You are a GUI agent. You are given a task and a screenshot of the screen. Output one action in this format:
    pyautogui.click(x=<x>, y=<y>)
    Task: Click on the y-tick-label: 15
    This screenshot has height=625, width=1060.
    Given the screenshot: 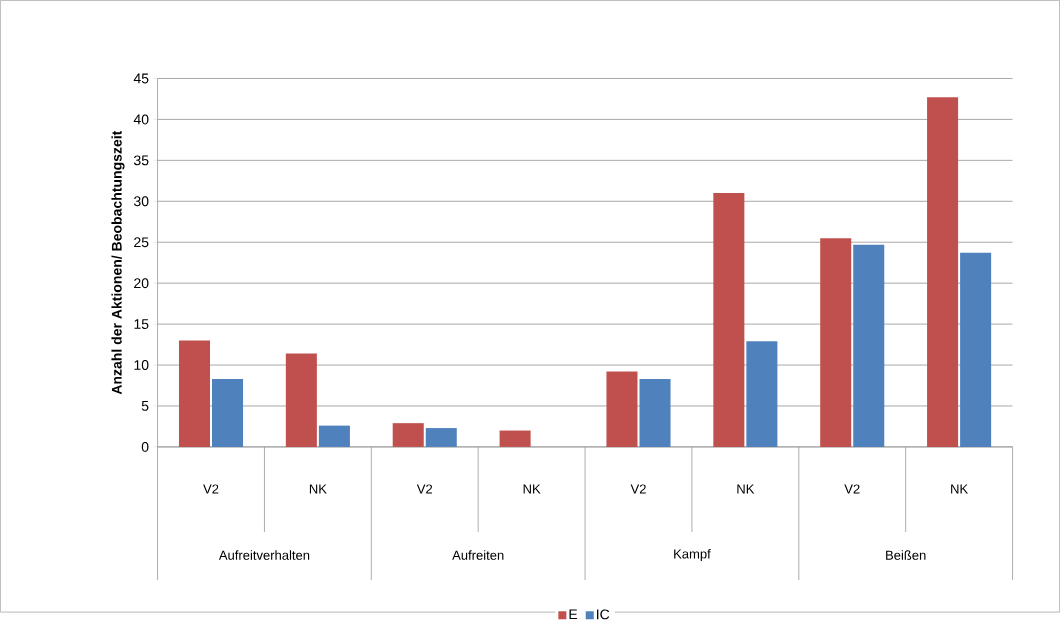 What is the action you would take?
    pyautogui.click(x=141, y=324)
    